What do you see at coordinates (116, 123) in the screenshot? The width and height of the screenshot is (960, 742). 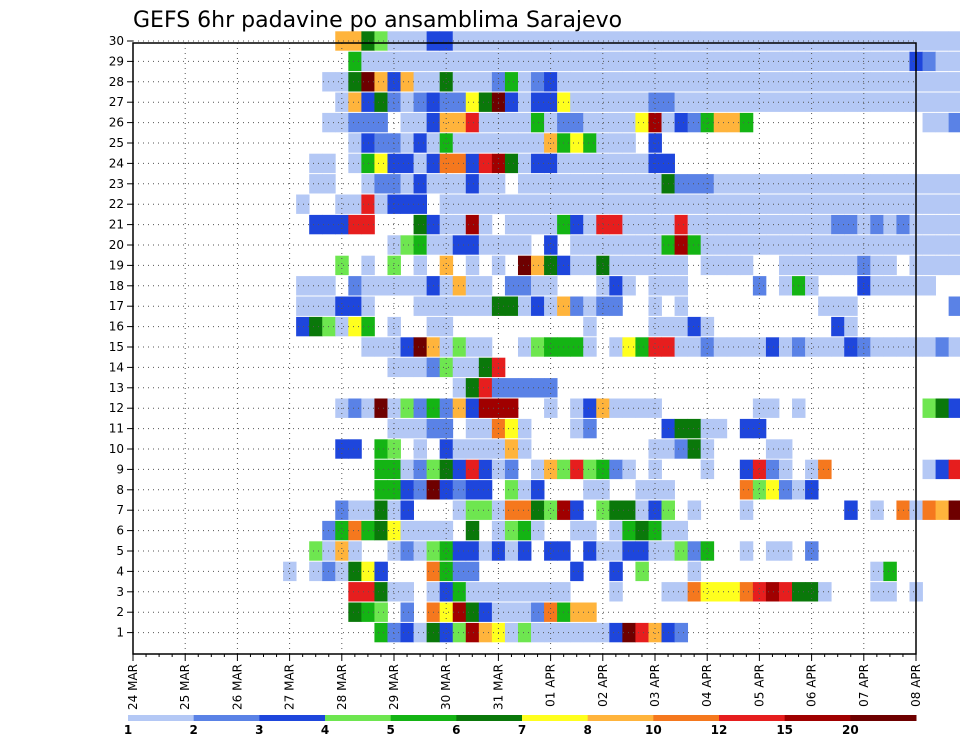 I see `y-tick-label: 26` at bounding box center [116, 123].